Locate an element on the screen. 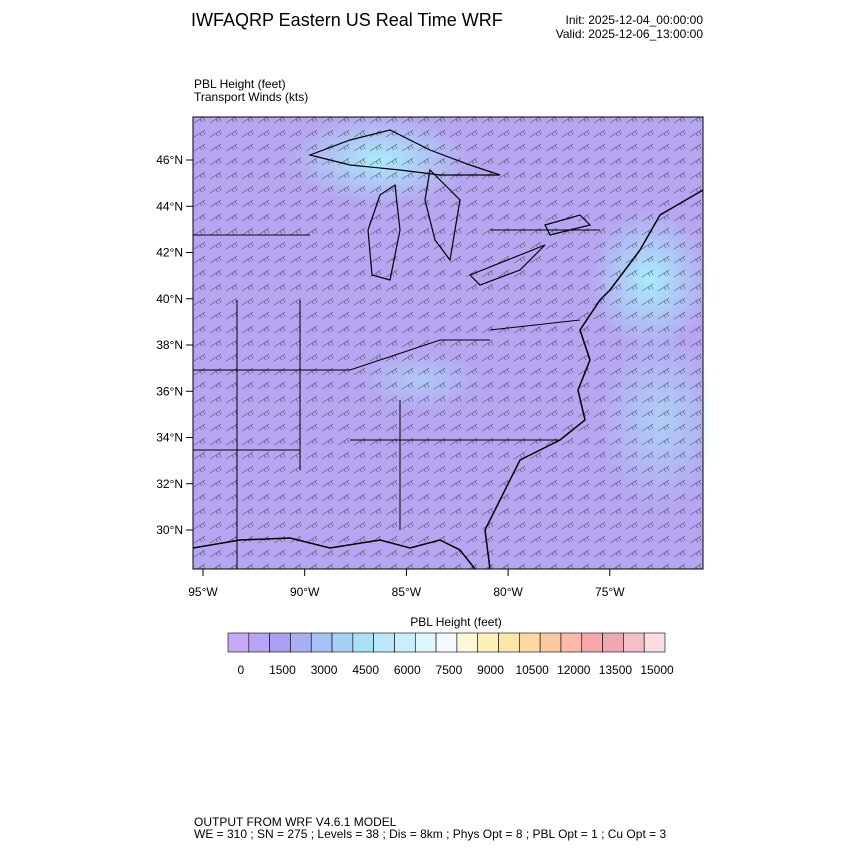 The height and width of the screenshot is (855, 850). lat-label: 36°N is located at coordinates (169, 391).